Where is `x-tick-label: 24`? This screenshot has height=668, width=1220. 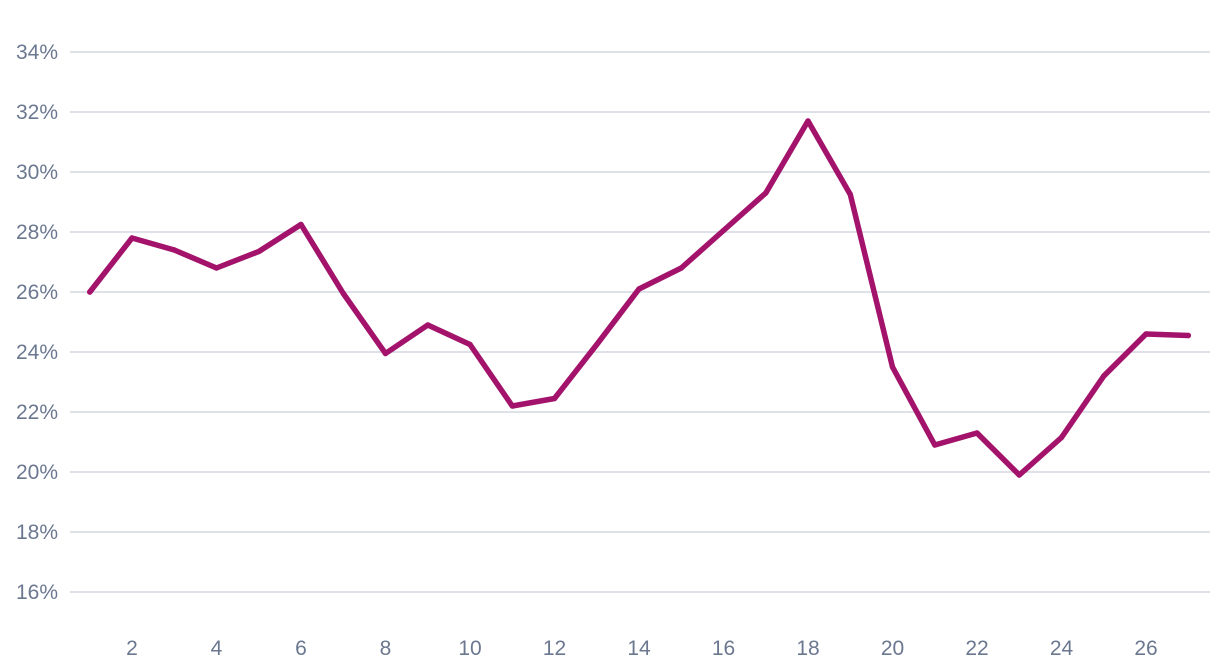
x-tick-label: 24 is located at coordinates (1062, 648).